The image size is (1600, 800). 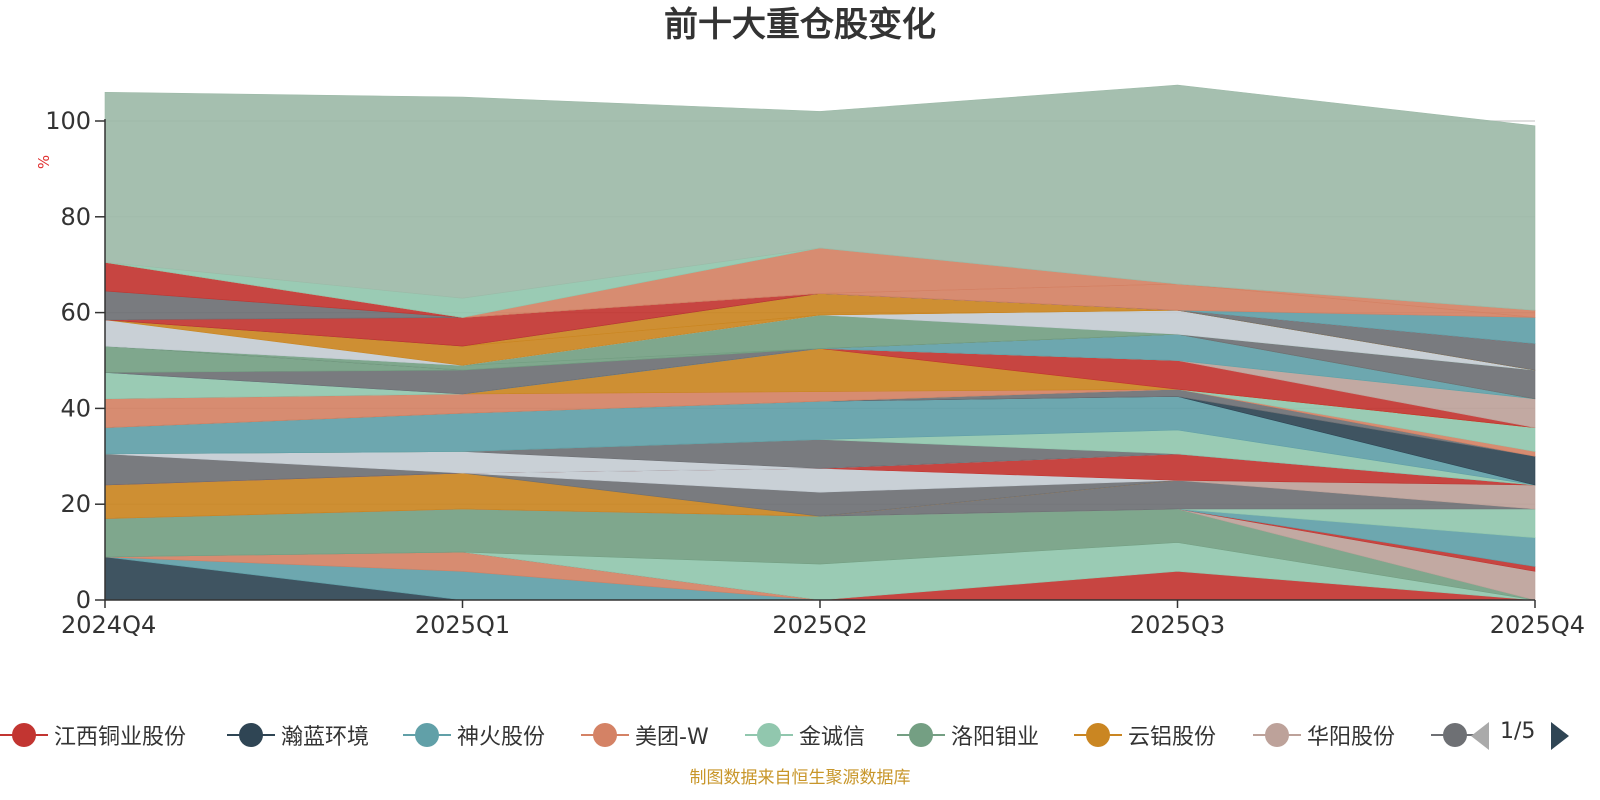 I want to click on legend-label: 瀚蓝环境, so click(x=325, y=737).